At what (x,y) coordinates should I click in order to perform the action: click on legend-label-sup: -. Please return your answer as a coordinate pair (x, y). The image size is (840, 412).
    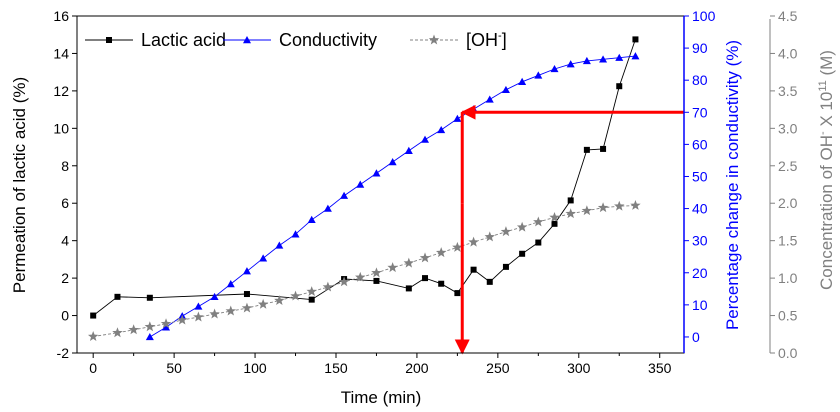
    Looking at the image, I should click on (500, 36).